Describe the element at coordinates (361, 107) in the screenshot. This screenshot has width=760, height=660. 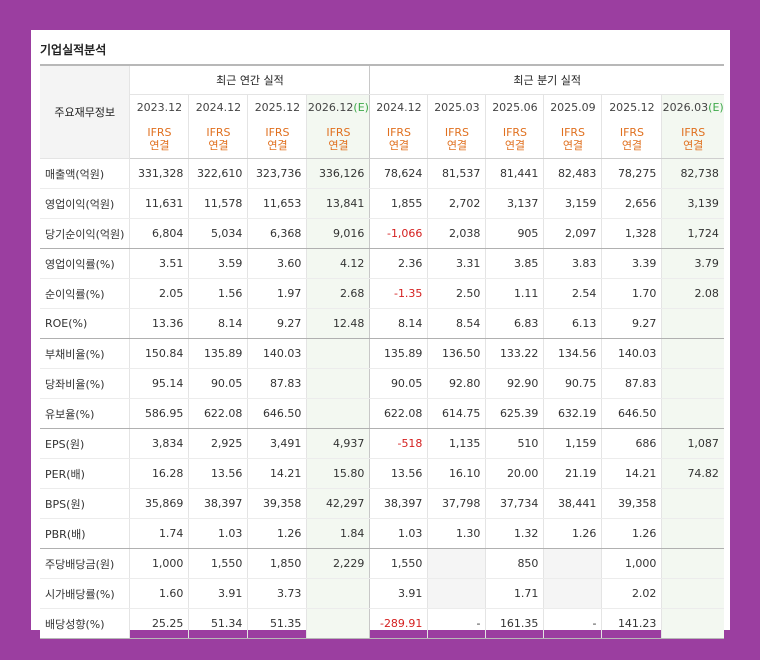
I see `estimate-mark: (E)` at that location.